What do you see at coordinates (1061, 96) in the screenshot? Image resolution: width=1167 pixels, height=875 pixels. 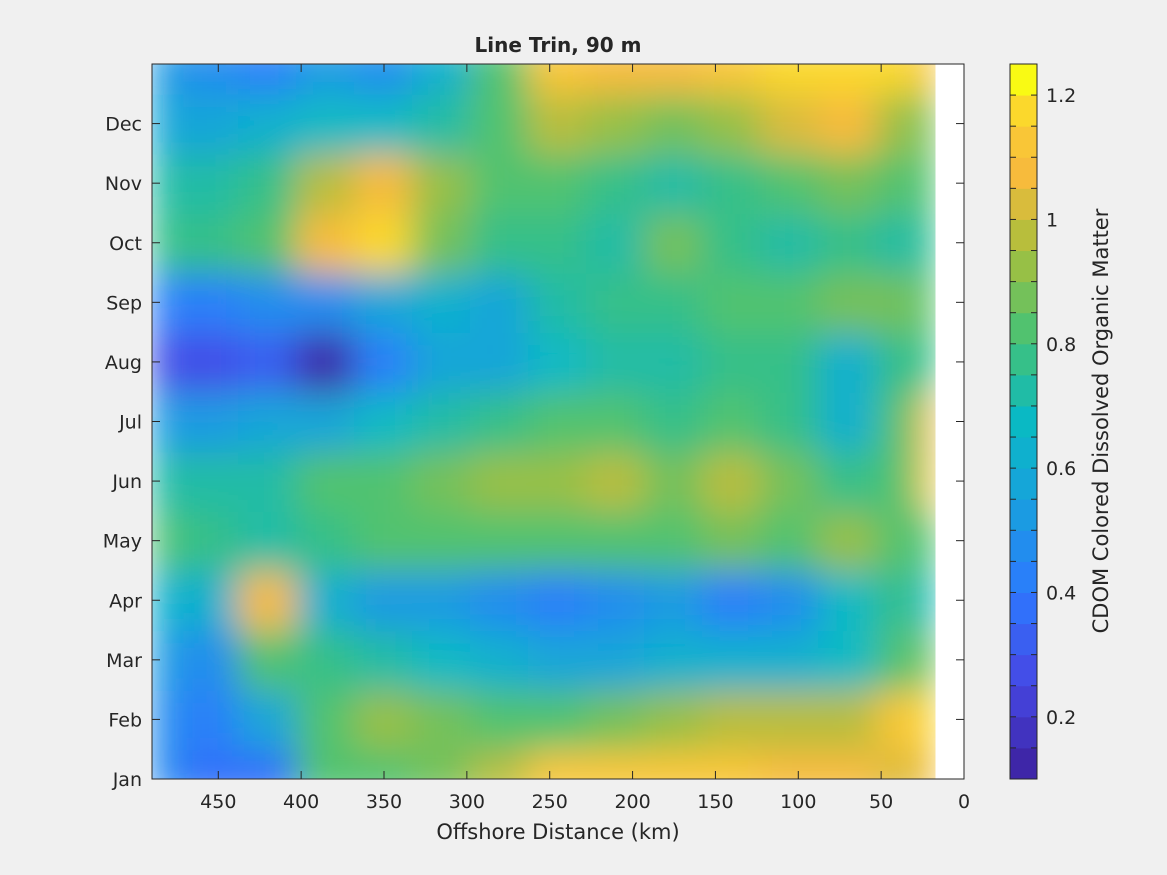 I see `colorbar-tick-label: 1.2` at bounding box center [1061, 96].